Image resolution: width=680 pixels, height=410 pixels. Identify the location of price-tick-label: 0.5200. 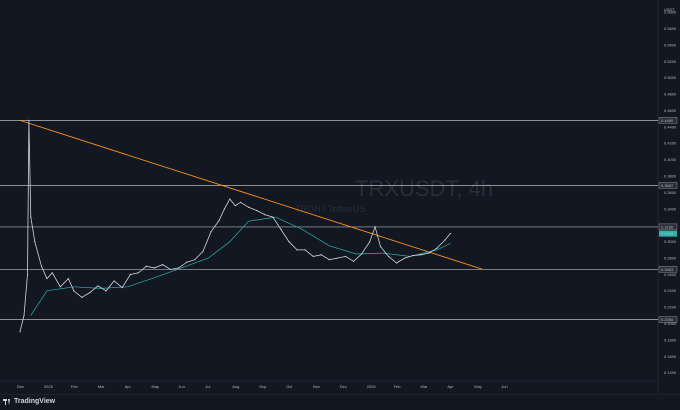
(670, 61).